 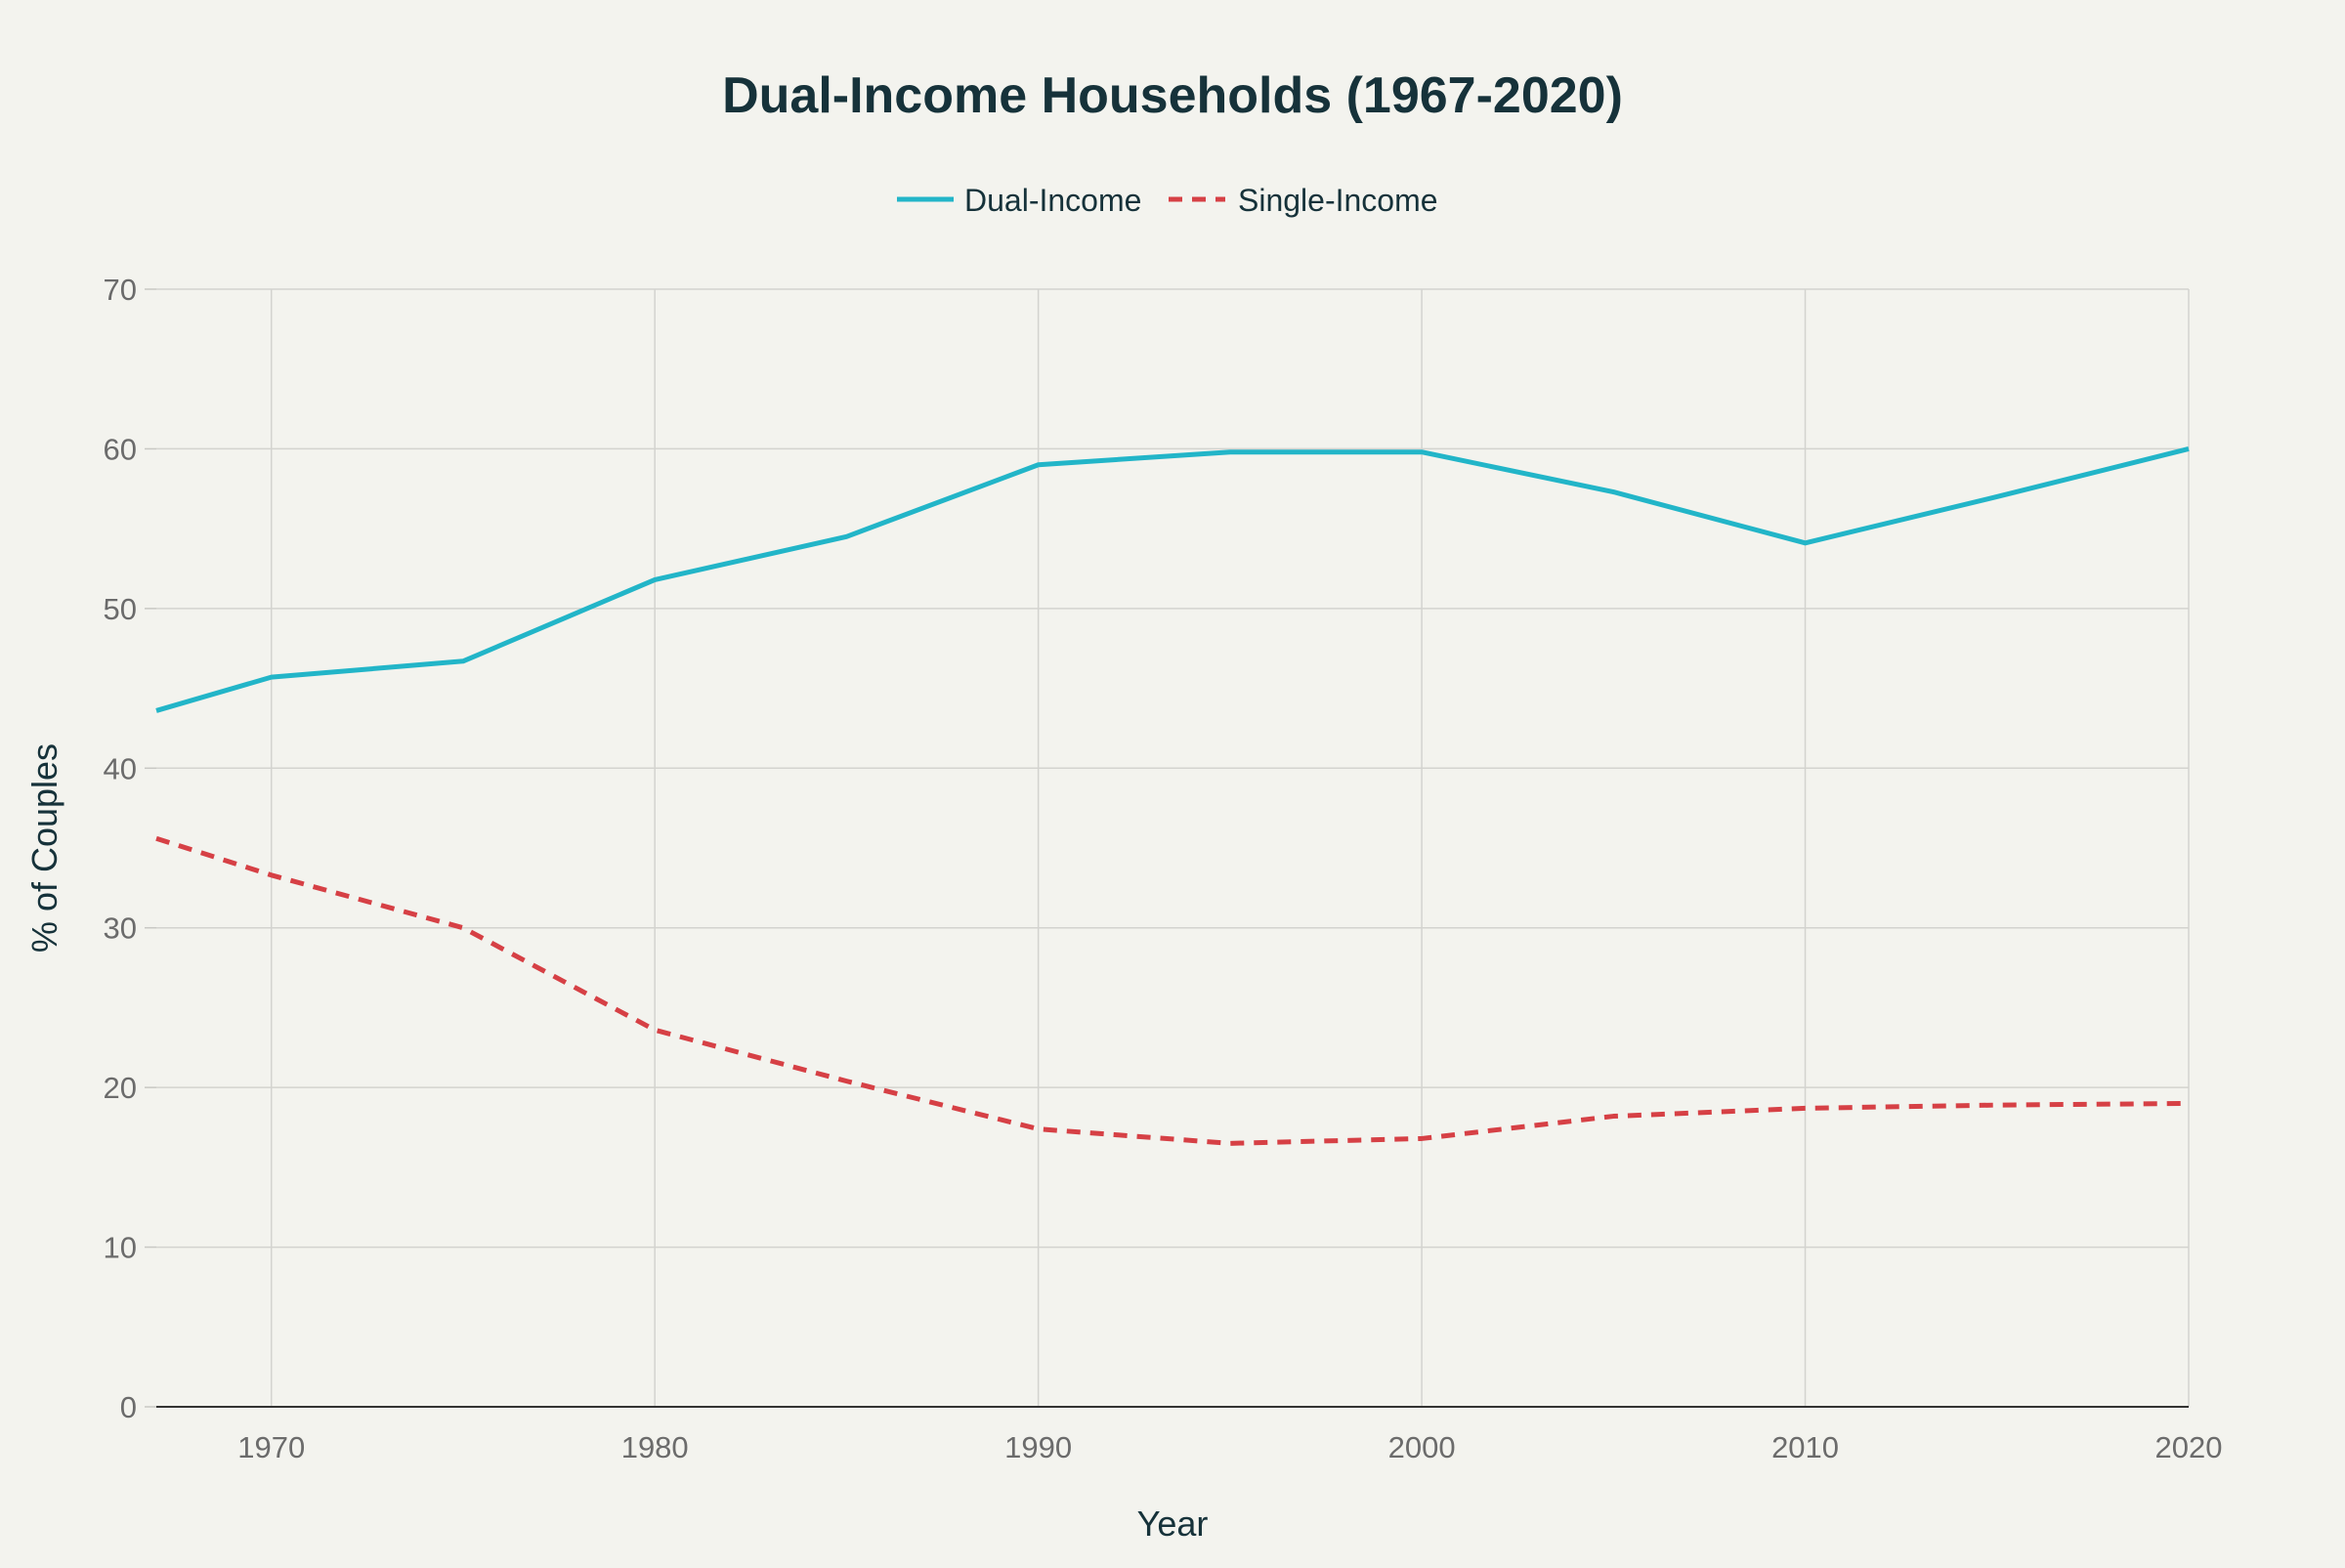 I want to click on x-tick-label: 2020, so click(x=2189, y=1447).